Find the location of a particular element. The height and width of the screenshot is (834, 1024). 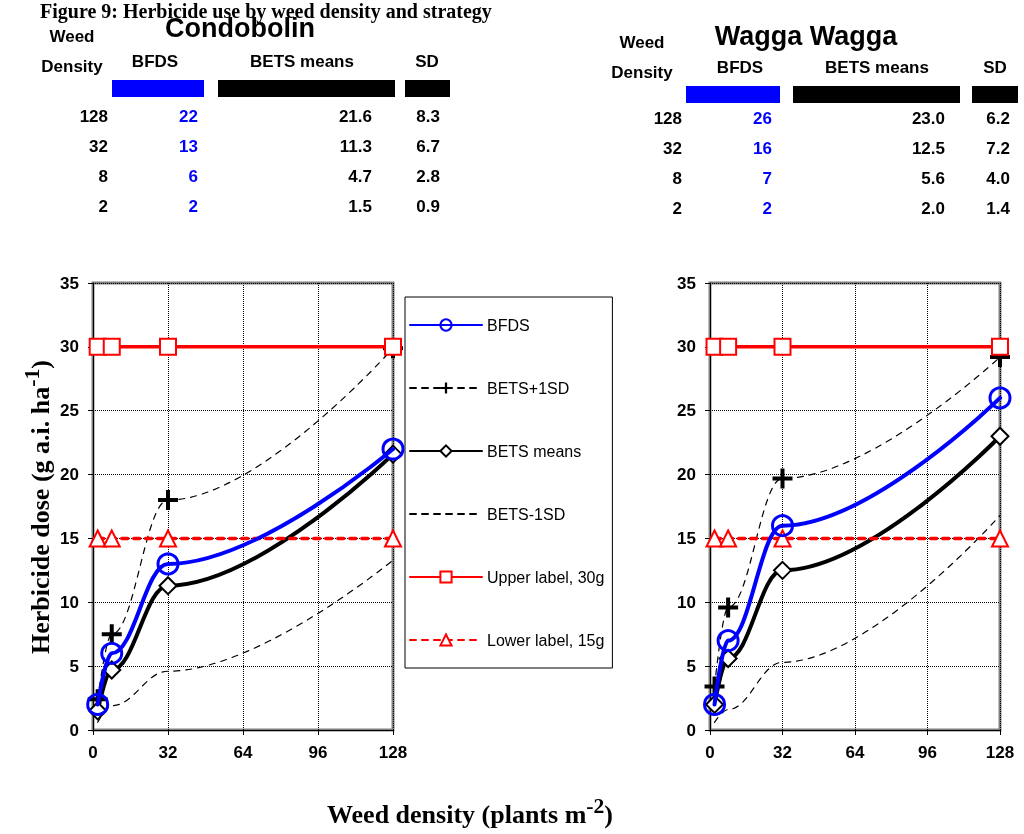

text: 13 is located at coordinates (188, 146).